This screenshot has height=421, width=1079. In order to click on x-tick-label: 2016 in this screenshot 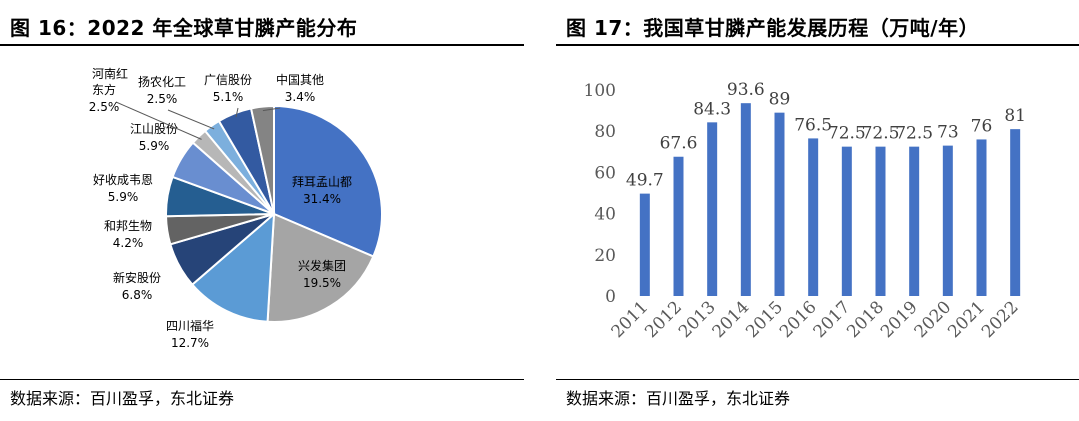, I will do `click(798, 319)`.